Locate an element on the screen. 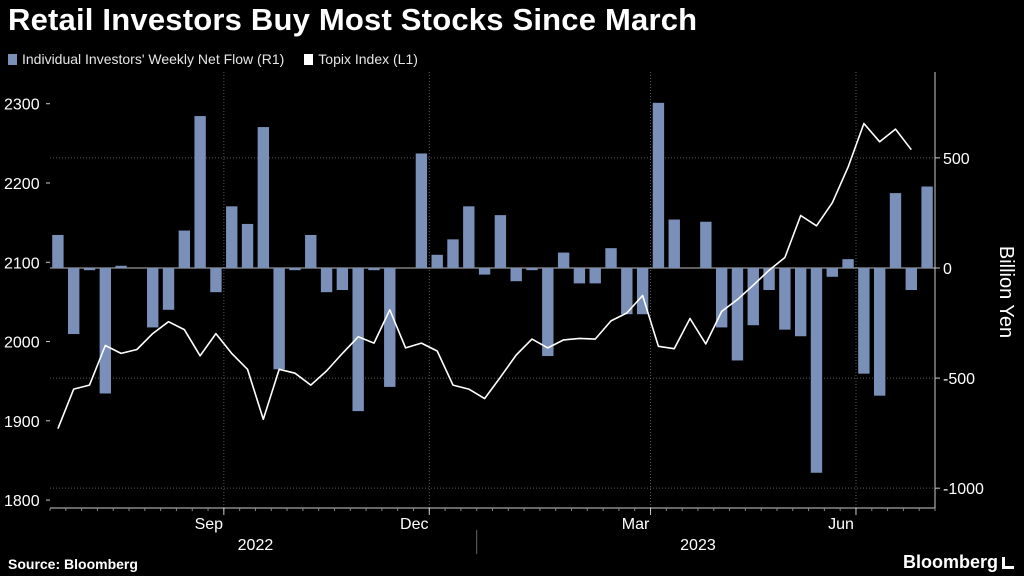 This screenshot has height=576, width=1024. left-tick-label: 2100 is located at coordinates (22, 263).